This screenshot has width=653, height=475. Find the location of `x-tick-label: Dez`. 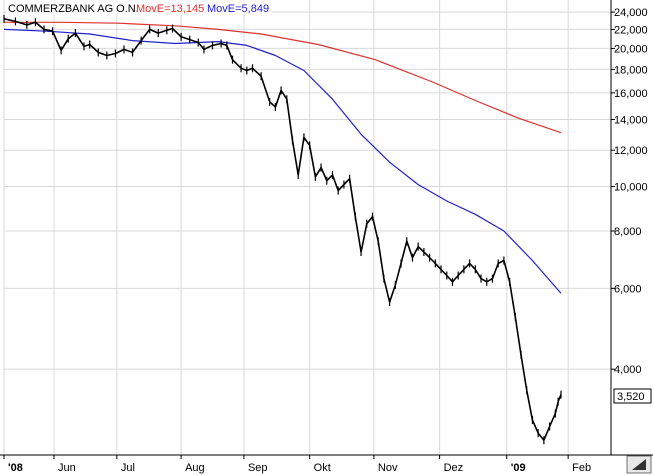

x-tick-label: Dez is located at coordinates (454, 468).